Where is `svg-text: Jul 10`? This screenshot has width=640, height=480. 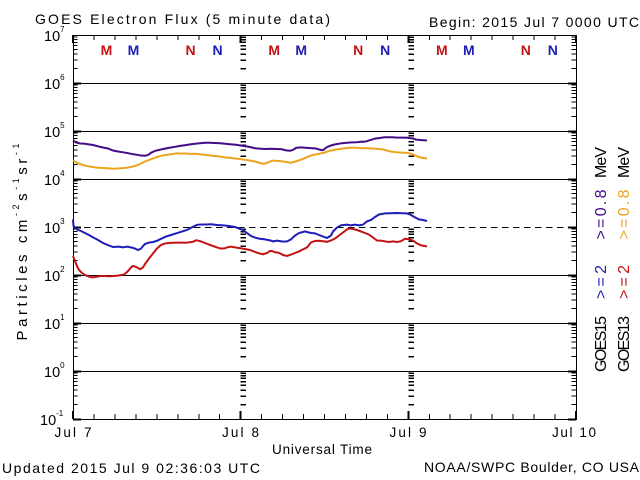
svg-text: Jul 10 is located at coordinates (574, 432).